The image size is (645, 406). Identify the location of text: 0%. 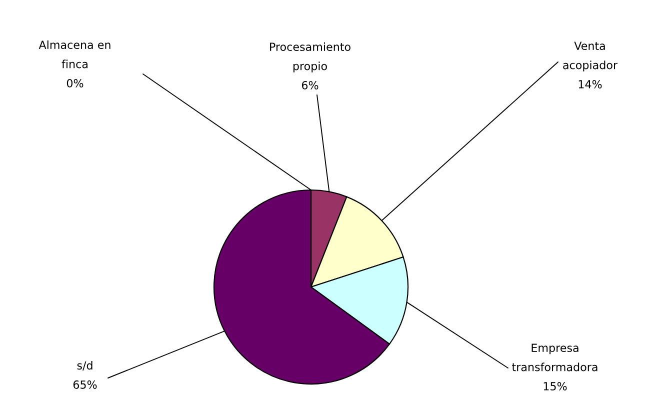
(75, 83).